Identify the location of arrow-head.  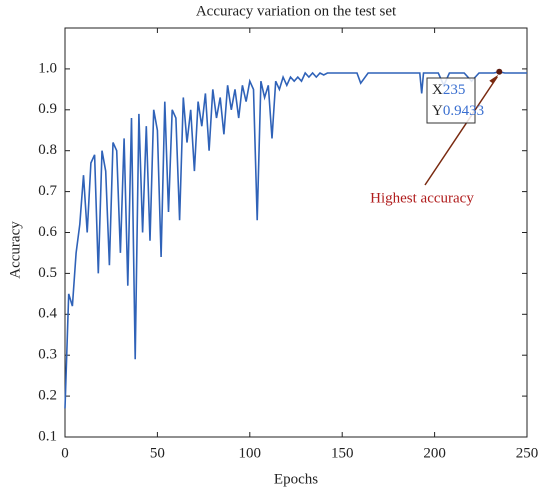
(494, 79).